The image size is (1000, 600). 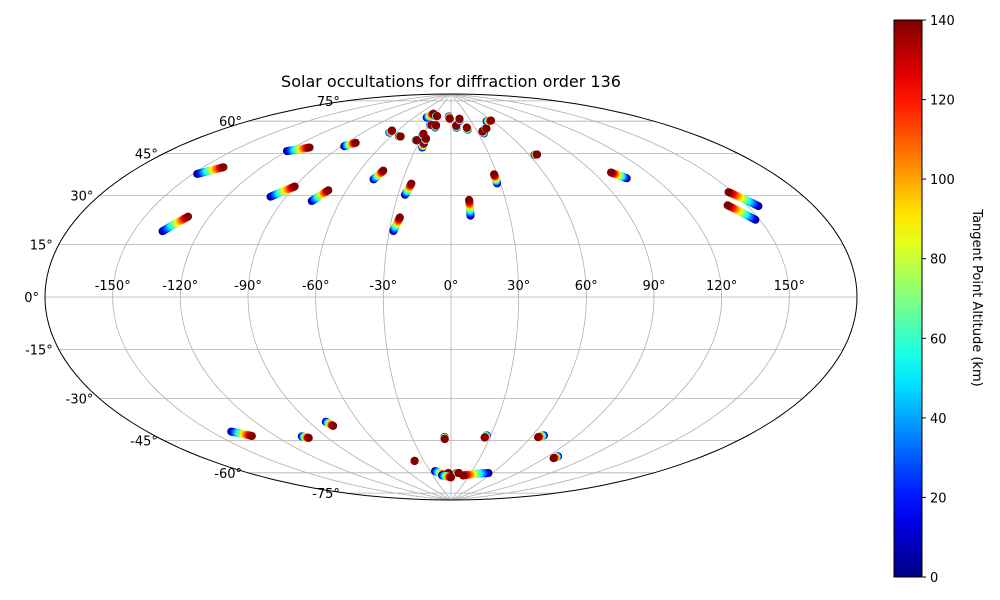 I want to click on latitude-tick-label: -30°, so click(x=80, y=400).